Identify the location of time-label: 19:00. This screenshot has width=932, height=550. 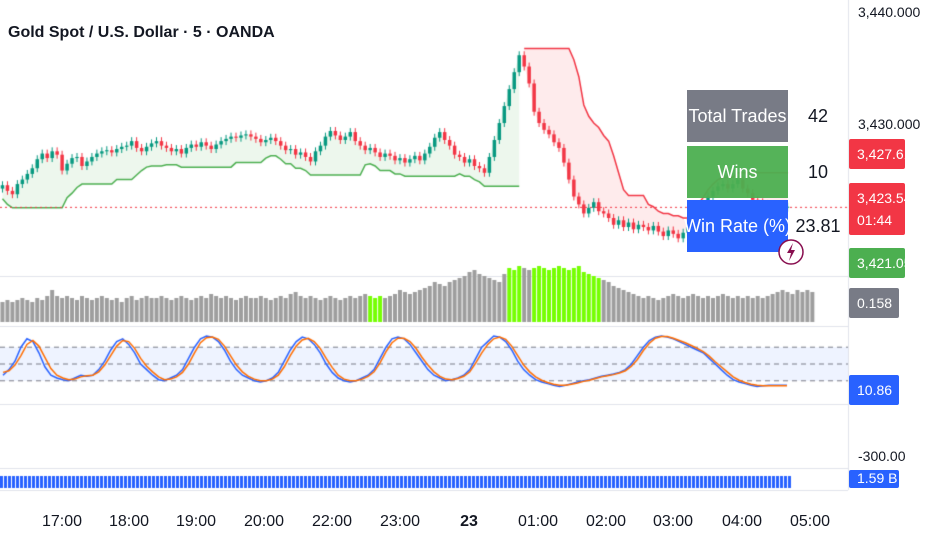
(196, 521).